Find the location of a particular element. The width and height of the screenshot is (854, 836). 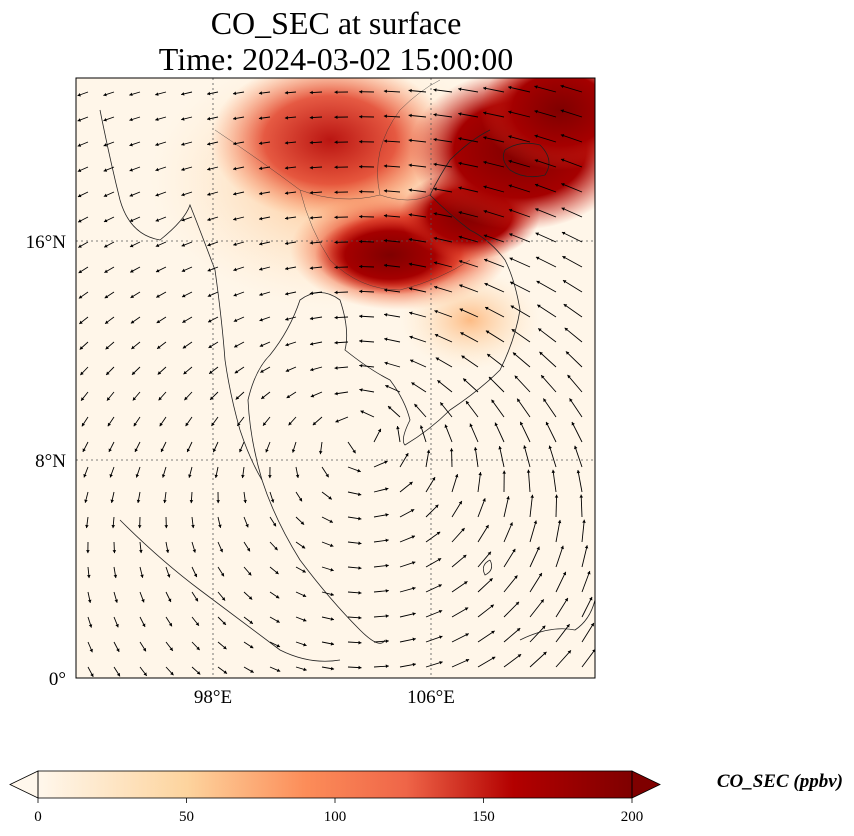

colorbar-tick-100: 100 is located at coordinates (335, 817).